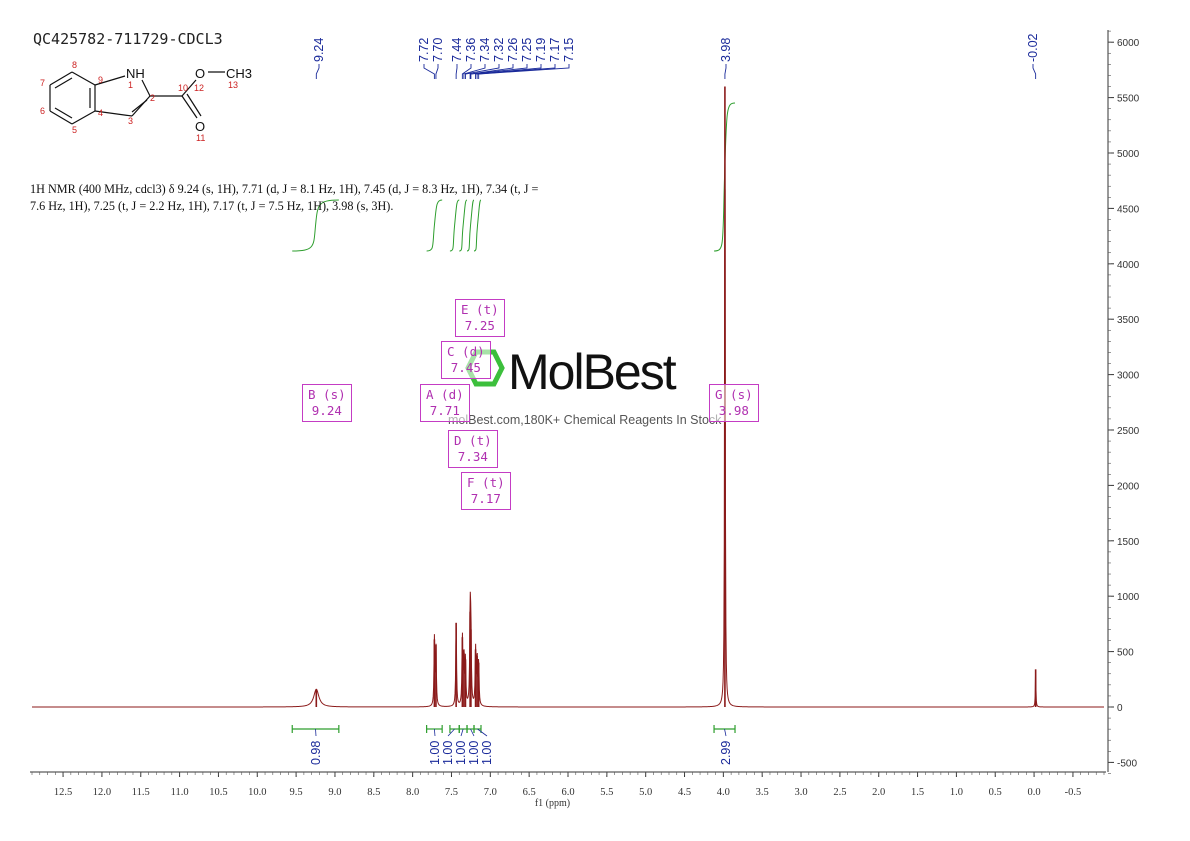 The image size is (1190, 841). I want to click on assignment-label: D (t), so click(473, 440).